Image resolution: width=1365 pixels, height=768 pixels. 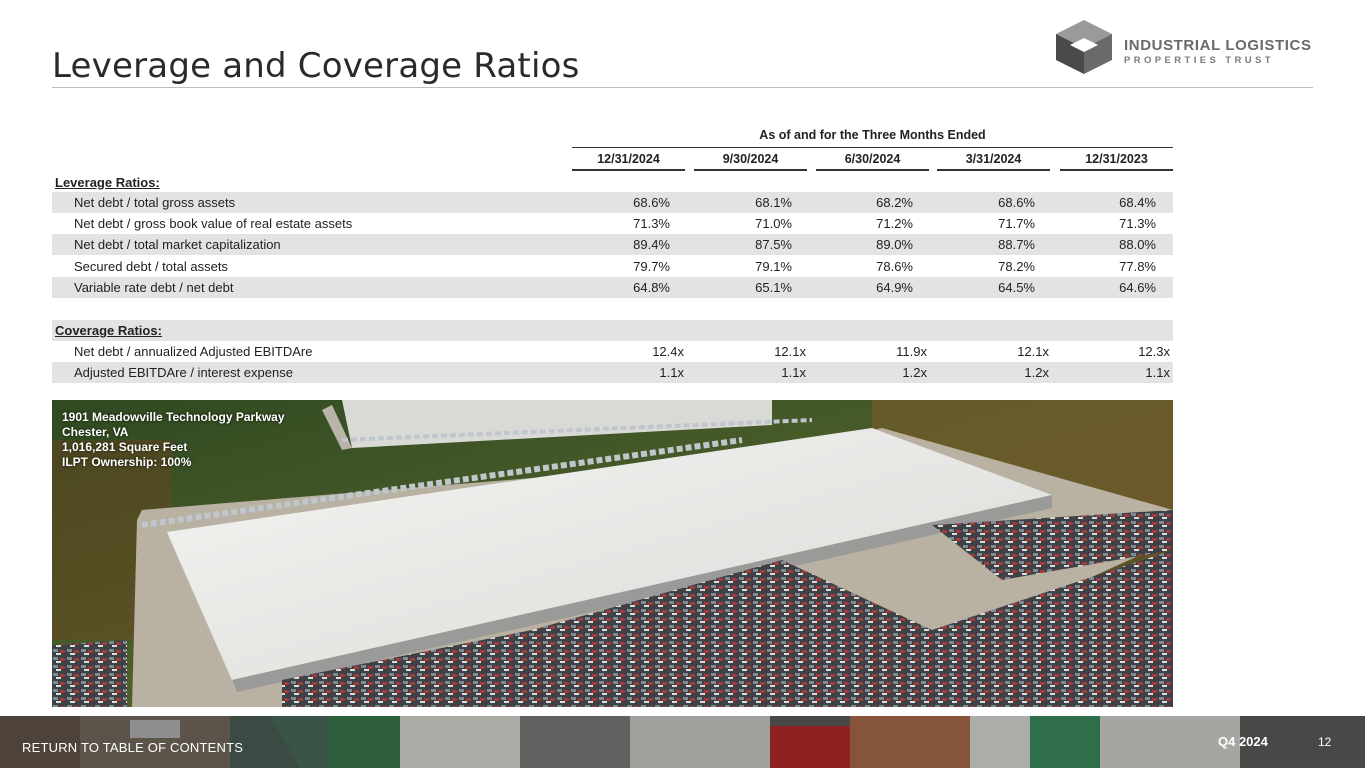 What do you see at coordinates (1218, 45) in the screenshot?
I see `company-name: INDUSTRIAL LOGISTICS` at bounding box center [1218, 45].